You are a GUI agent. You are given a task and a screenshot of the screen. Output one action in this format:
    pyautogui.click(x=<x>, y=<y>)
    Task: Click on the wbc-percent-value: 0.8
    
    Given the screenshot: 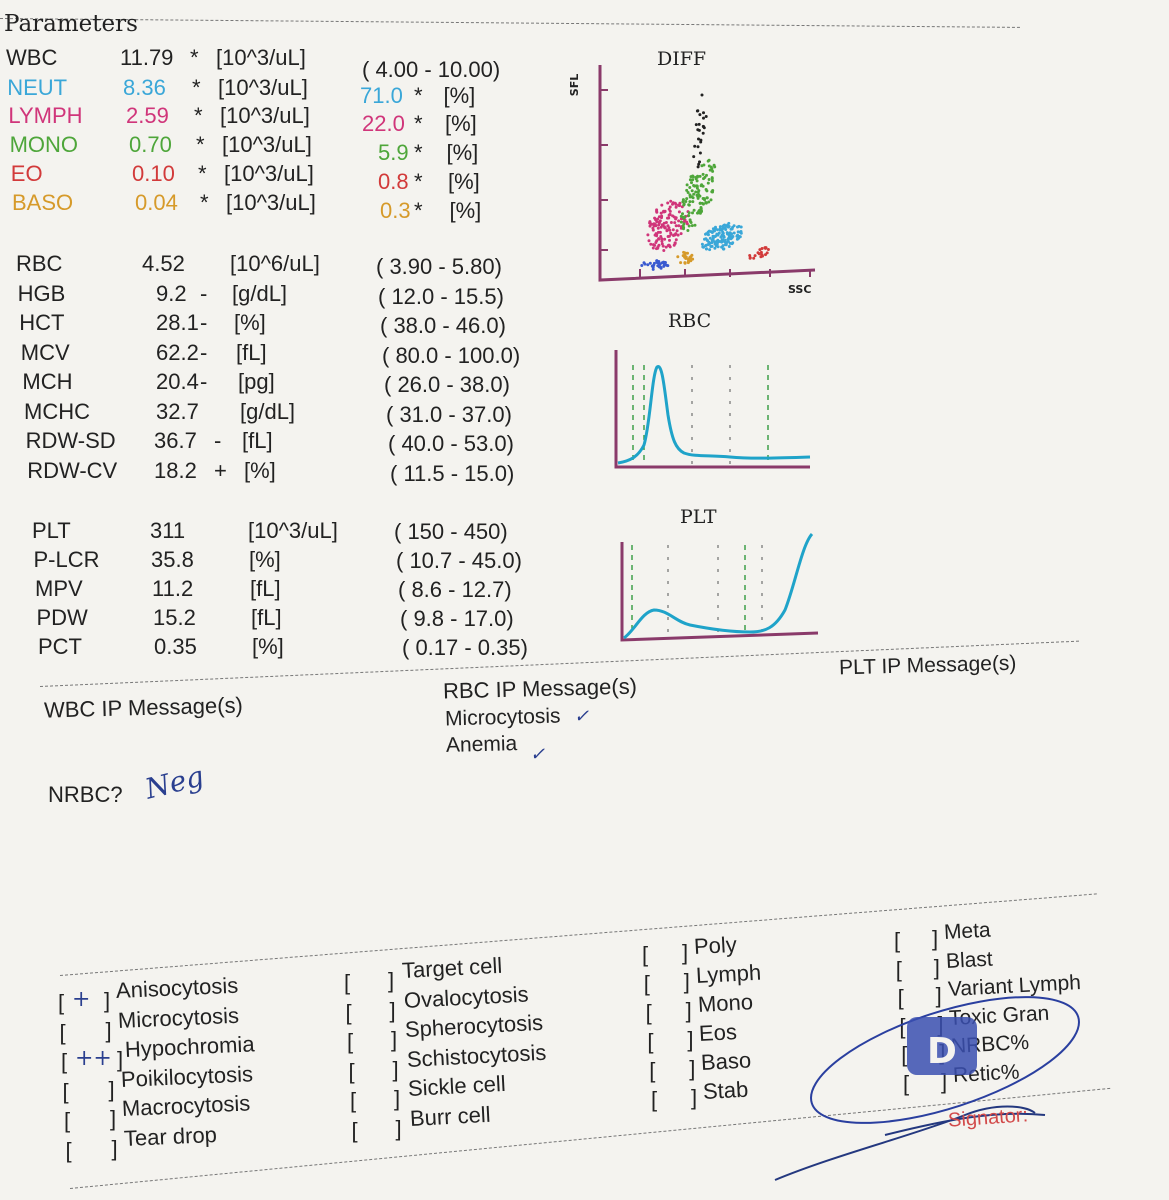 What is the action you would take?
    pyautogui.click(x=393, y=181)
    